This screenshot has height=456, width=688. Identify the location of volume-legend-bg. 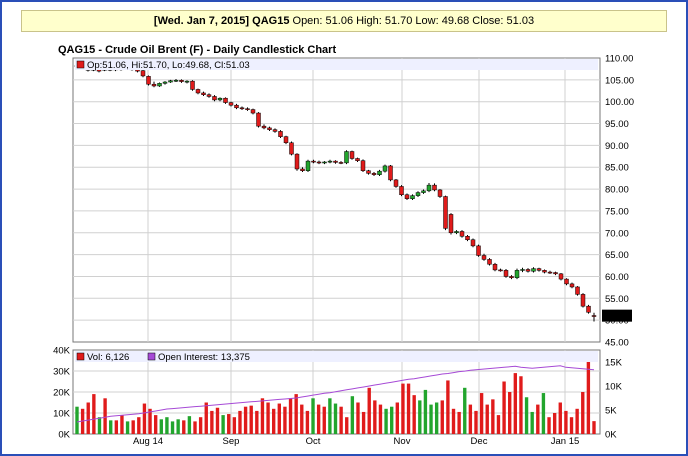
(336, 356).